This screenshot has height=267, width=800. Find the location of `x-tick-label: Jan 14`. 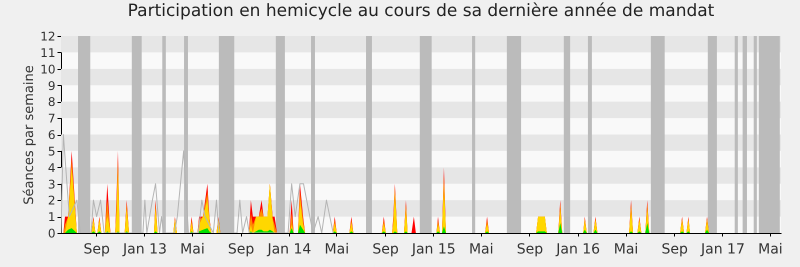

x-tick-label: Jan 14 is located at coordinates (289, 250).